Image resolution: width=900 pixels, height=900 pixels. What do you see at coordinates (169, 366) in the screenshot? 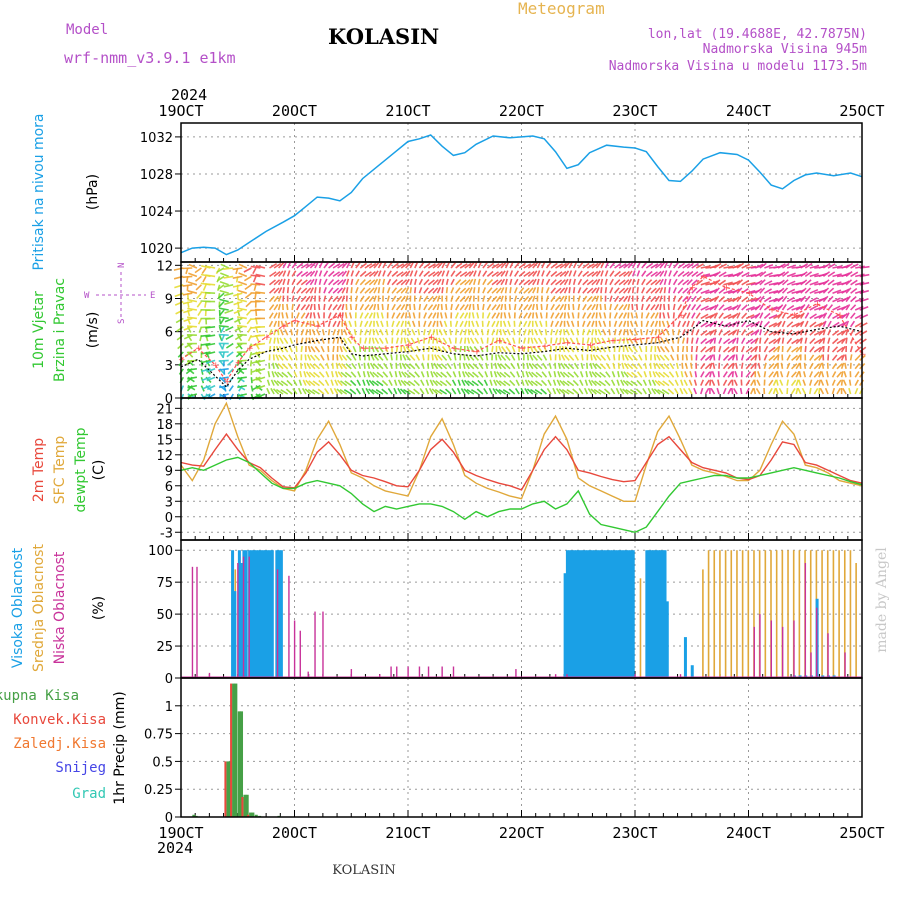
I see `wind-ytick-label: 3` at bounding box center [169, 366].